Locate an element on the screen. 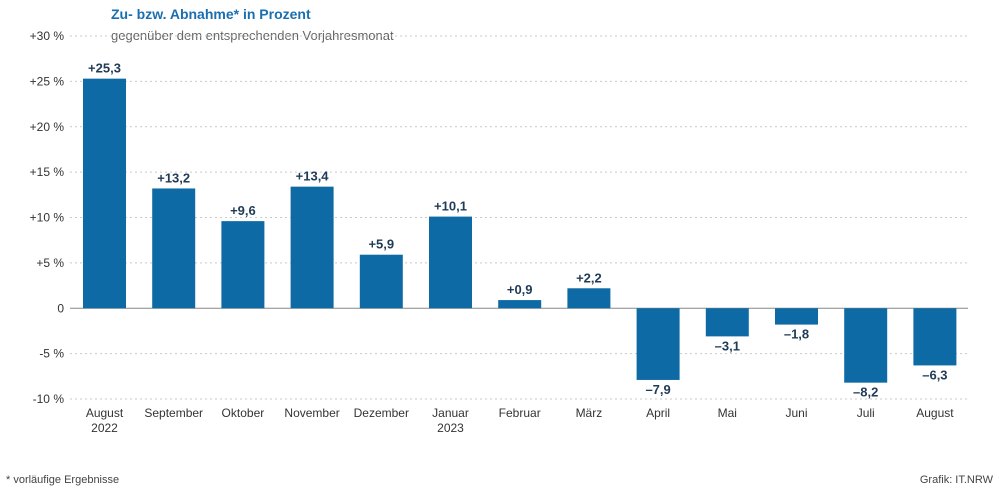 The image size is (999, 488). y-tick-label: +15 % is located at coordinates (47, 172).